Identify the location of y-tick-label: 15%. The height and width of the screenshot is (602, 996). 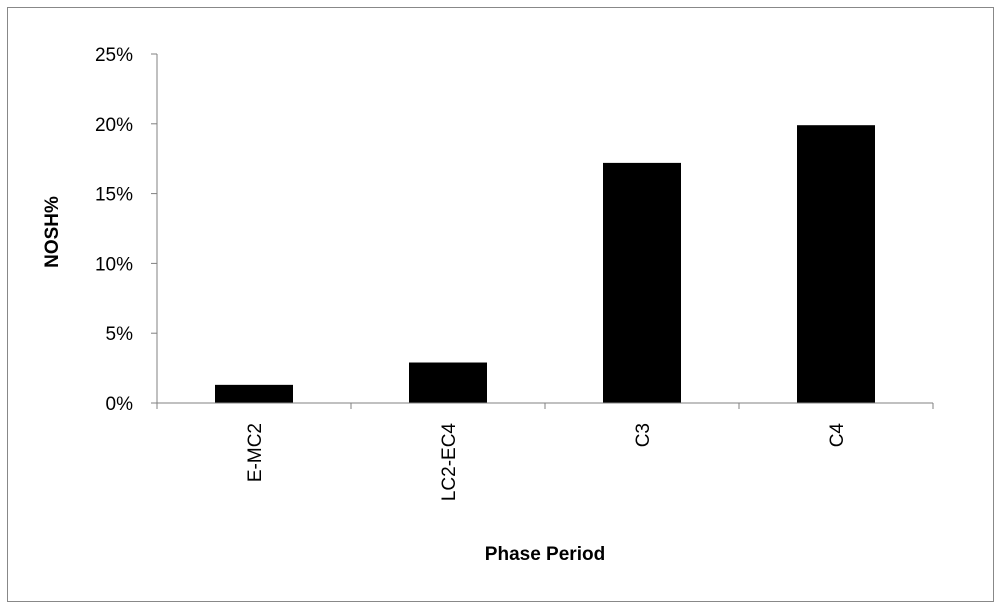
(114, 195).